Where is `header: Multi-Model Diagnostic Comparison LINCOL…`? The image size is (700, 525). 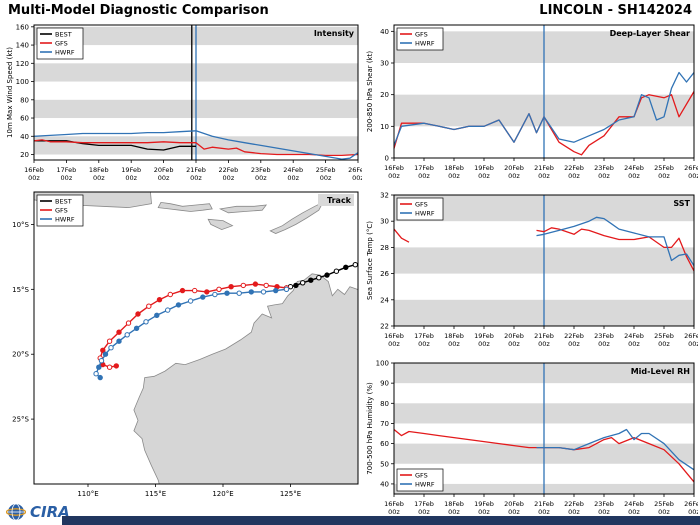 header: Multi-Model Diagnostic Comparison LINCOL… is located at coordinates (350, 9).